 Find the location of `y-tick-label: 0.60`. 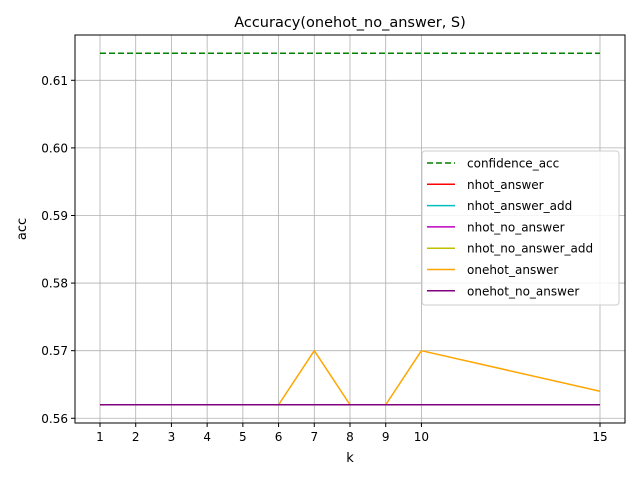

y-tick-label: 0.60 is located at coordinates (54, 148).